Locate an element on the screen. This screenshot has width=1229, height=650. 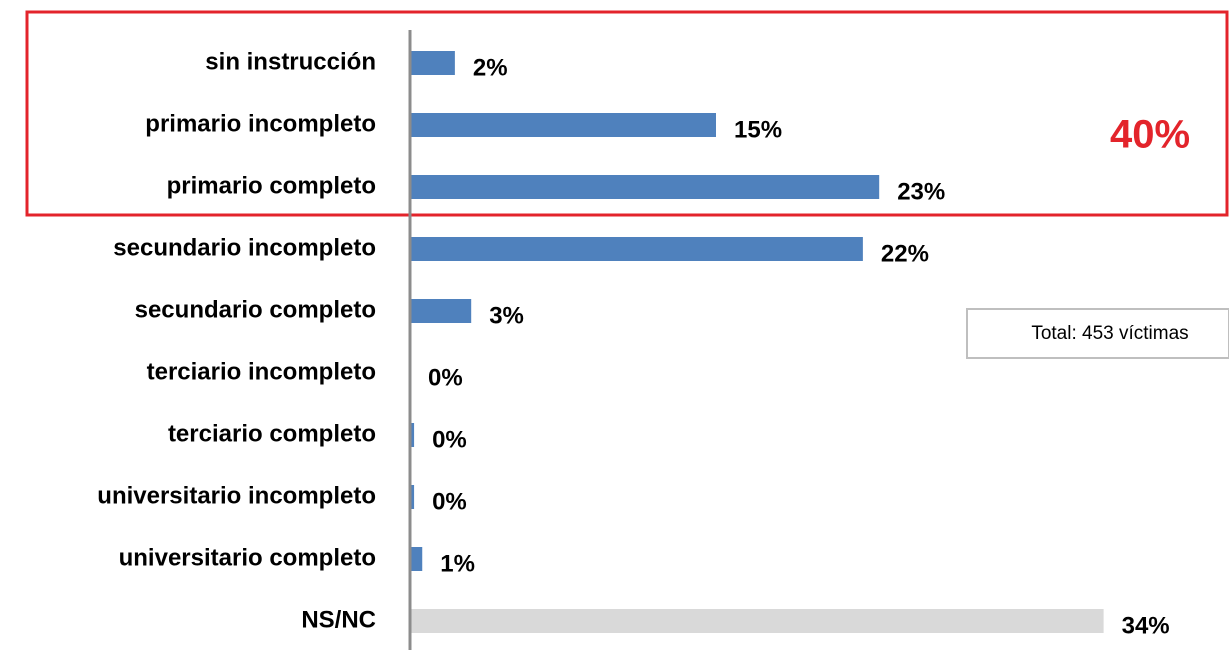
value-label: 1% is located at coordinates (457, 563).